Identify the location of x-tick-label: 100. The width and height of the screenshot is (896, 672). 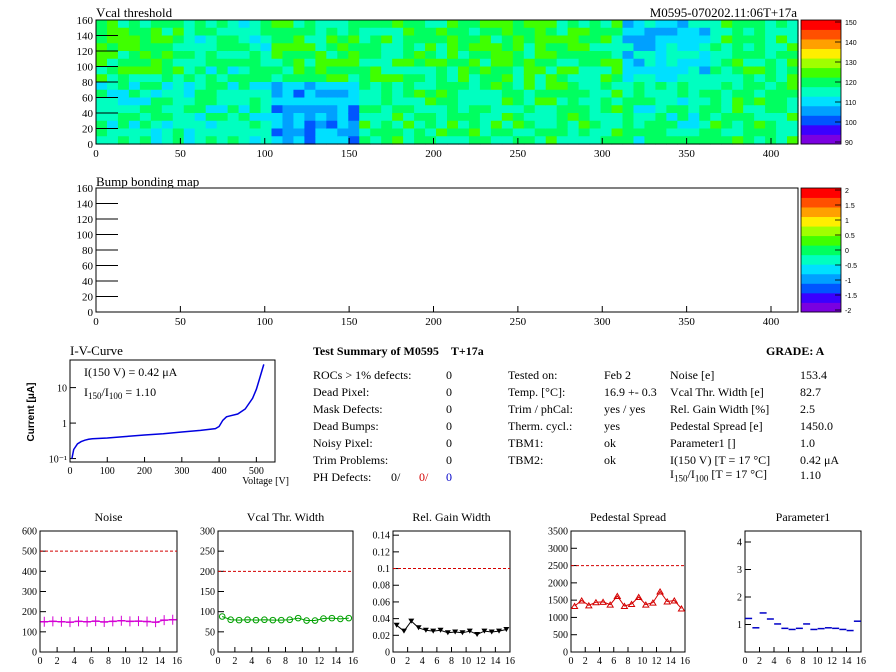
(265, 154).